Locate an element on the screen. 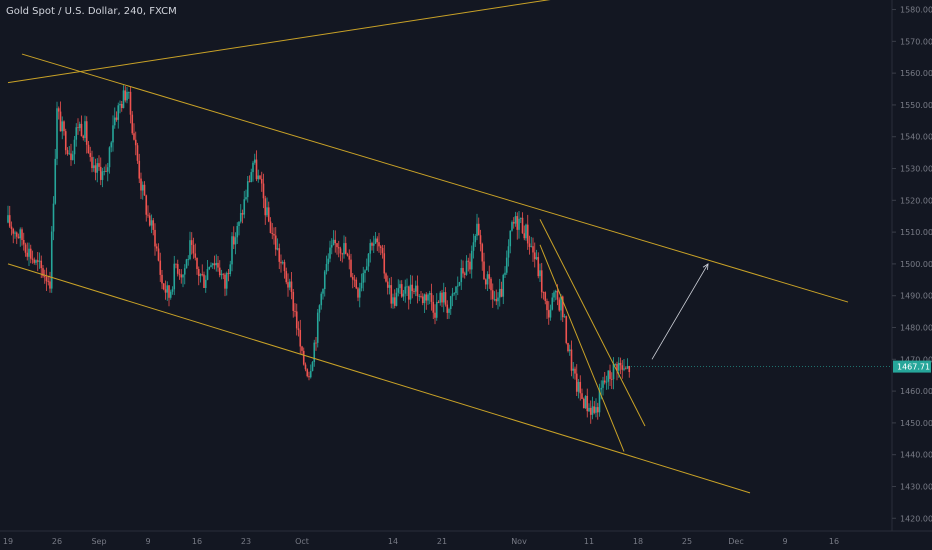 Image resolution: width=932 pixels, height=550 pixels. x-tick-label: 23 is located at coordinates (246, 541).